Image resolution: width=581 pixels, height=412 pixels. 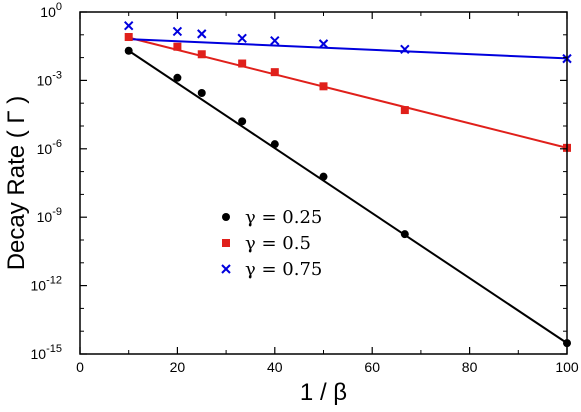 I want to click on y-tick-label: 10⁻⁶, so click(x=49, y=147).